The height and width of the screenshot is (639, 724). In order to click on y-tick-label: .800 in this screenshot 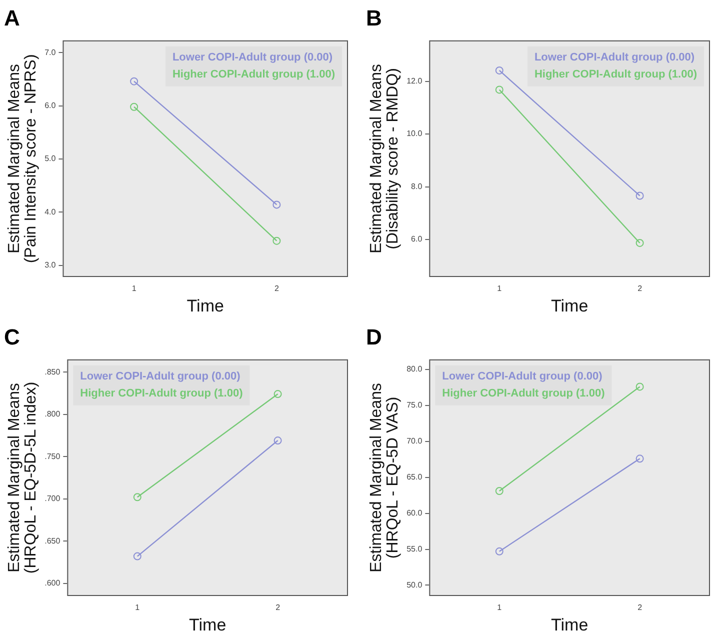, I will do `click(52, 414)`.